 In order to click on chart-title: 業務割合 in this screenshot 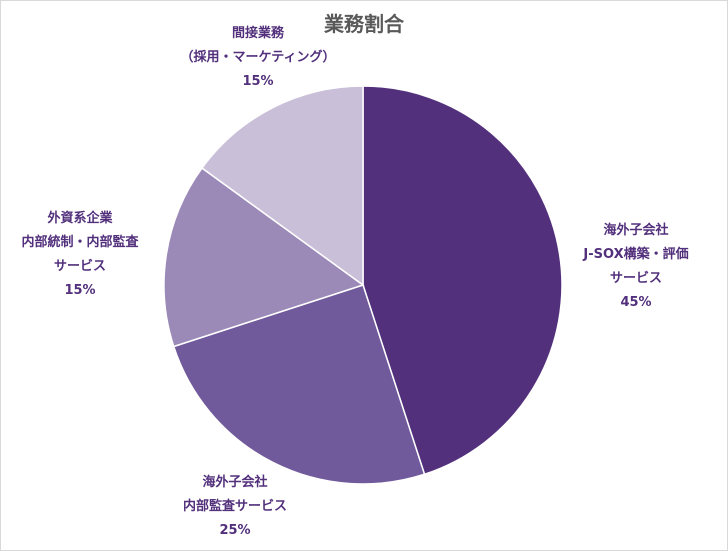, I will do `click(364, 24)`.